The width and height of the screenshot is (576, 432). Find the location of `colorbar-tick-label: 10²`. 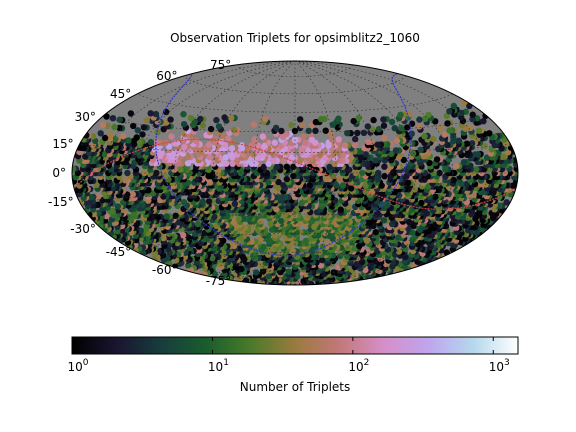

colorbar-tick-label: 10² is located at coordinates (358, 366).